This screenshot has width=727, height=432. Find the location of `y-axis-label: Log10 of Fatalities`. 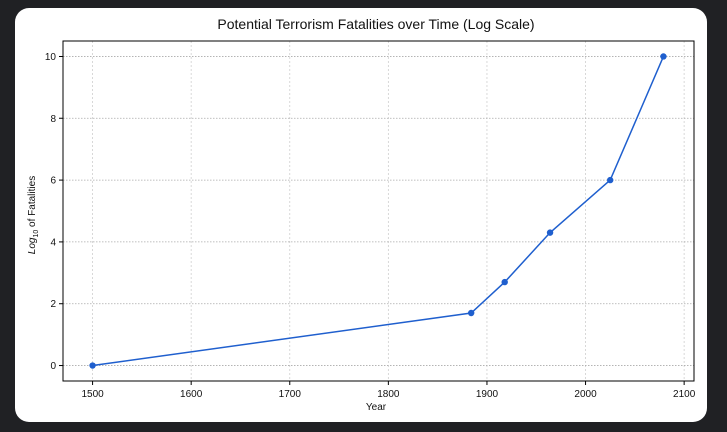

y-axis-label: Log10 of Fatalities is located at coordinates (33, 215).